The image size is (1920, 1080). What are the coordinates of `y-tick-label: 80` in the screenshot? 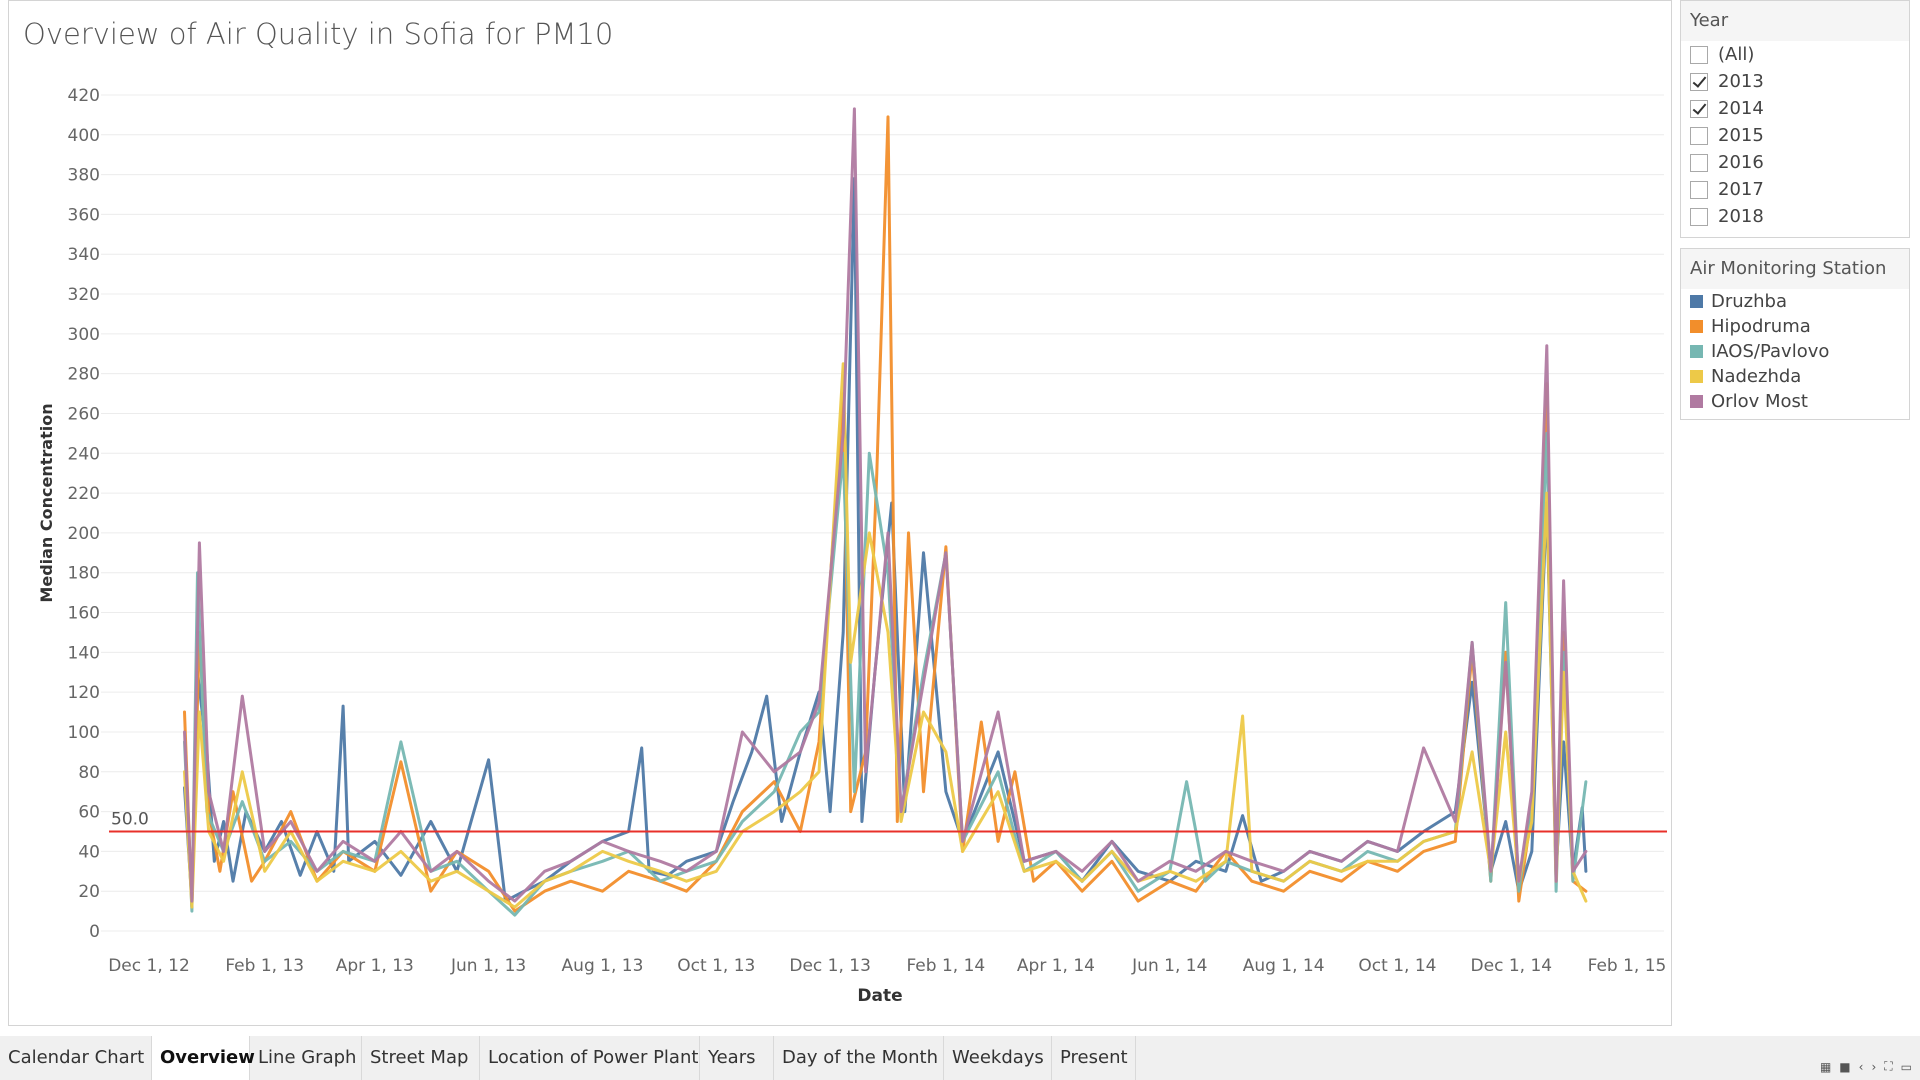 It's located at (89, 773).